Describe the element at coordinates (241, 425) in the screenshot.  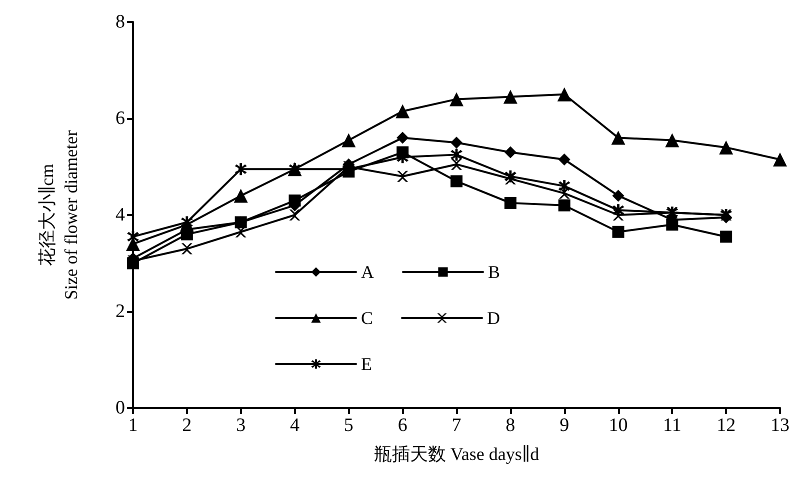
I see `x-tick-label: 3` at that location.